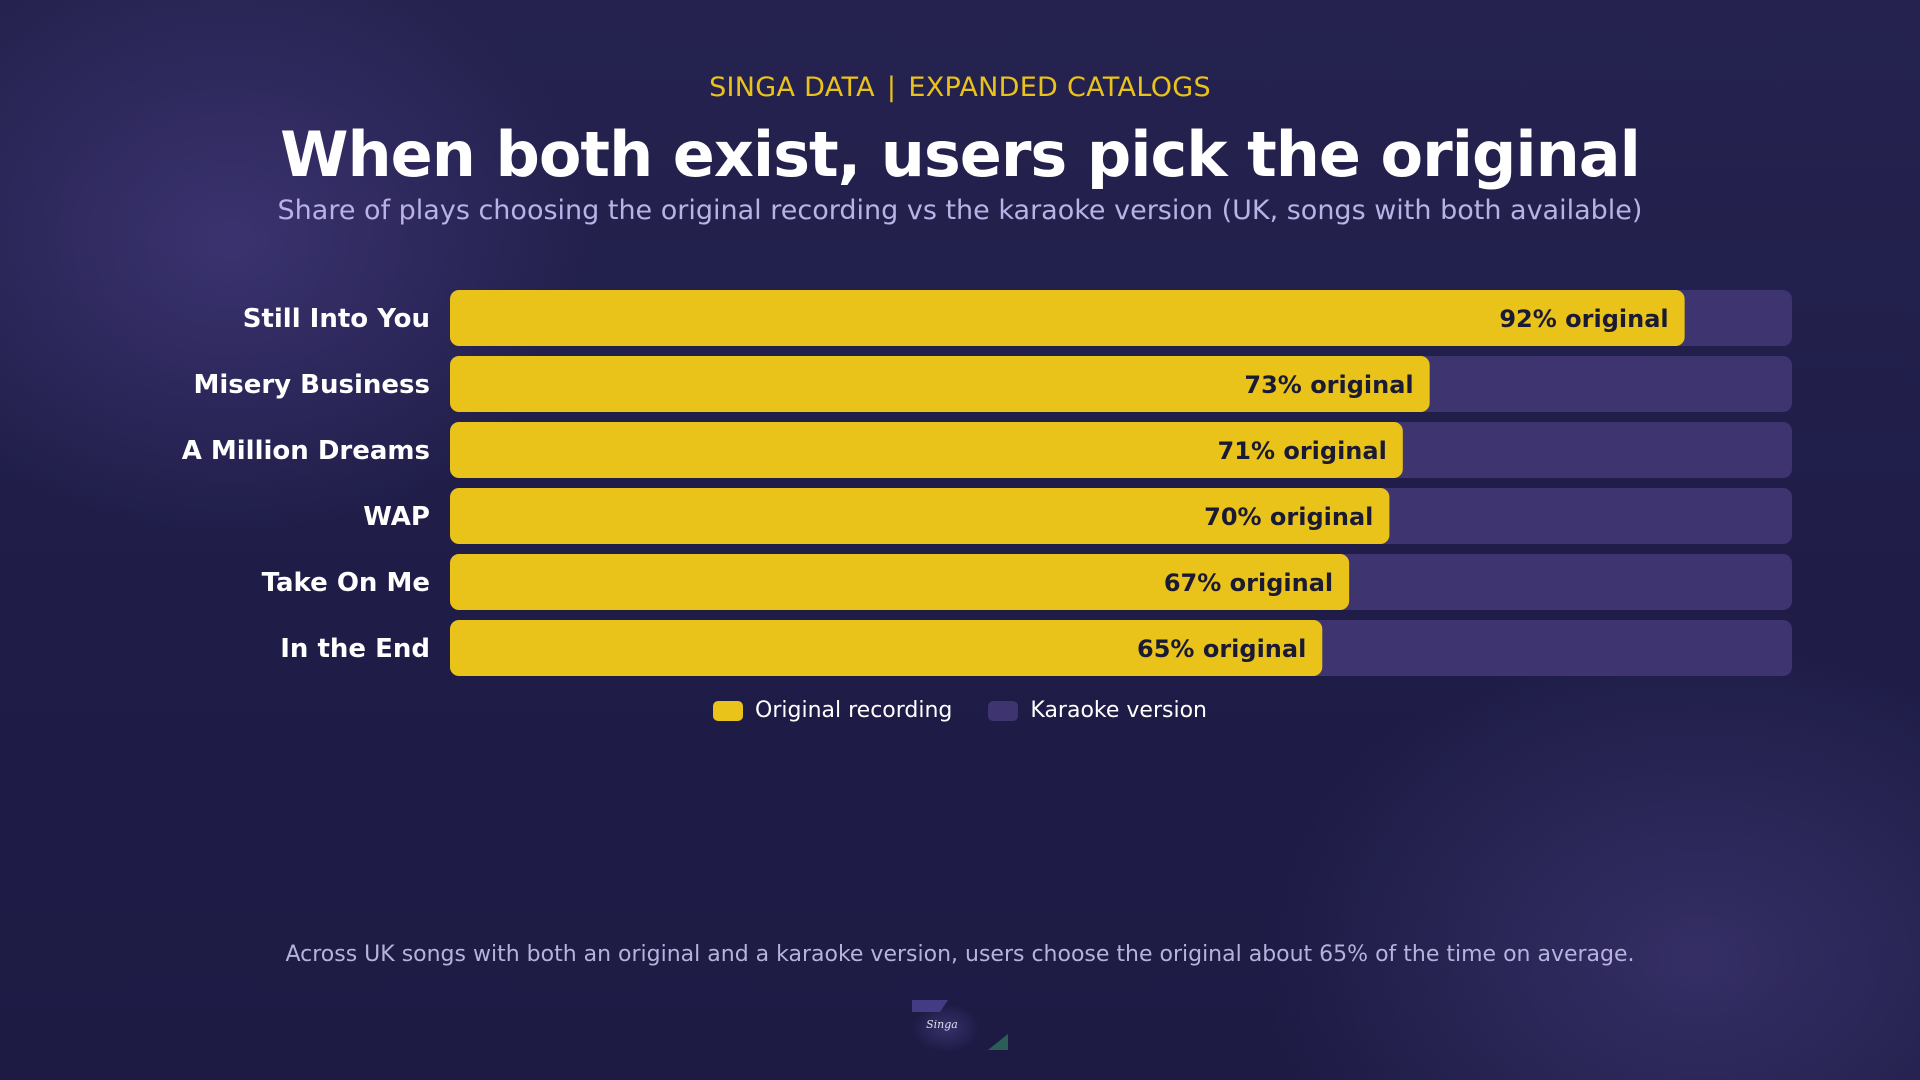 This screenshot has width=1920, height=1080. What do you see at coordinates (306, 451) in the screenshot?
I see `category-label: A Million Dreams` at bounding box center [306, 451].